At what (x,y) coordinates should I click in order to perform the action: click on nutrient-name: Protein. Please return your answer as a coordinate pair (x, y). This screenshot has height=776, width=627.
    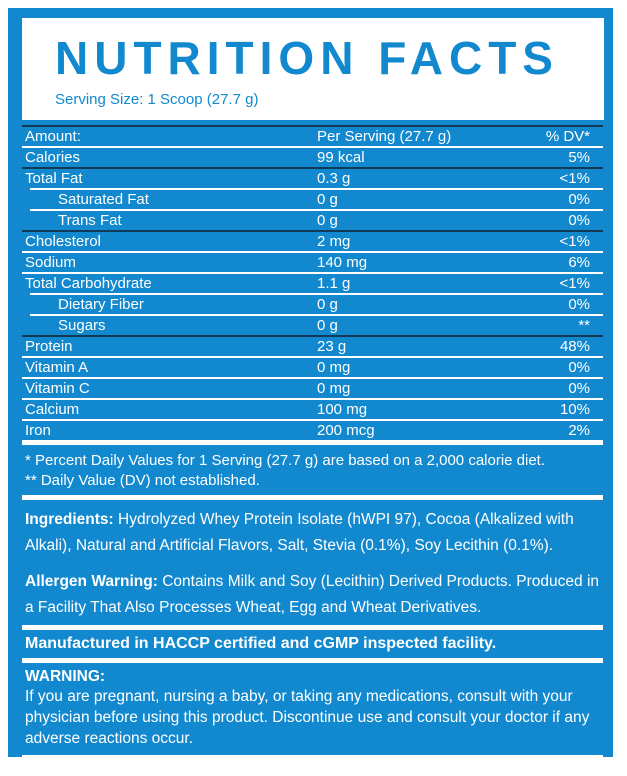
    Looking at the image, I should click on (49, 346).